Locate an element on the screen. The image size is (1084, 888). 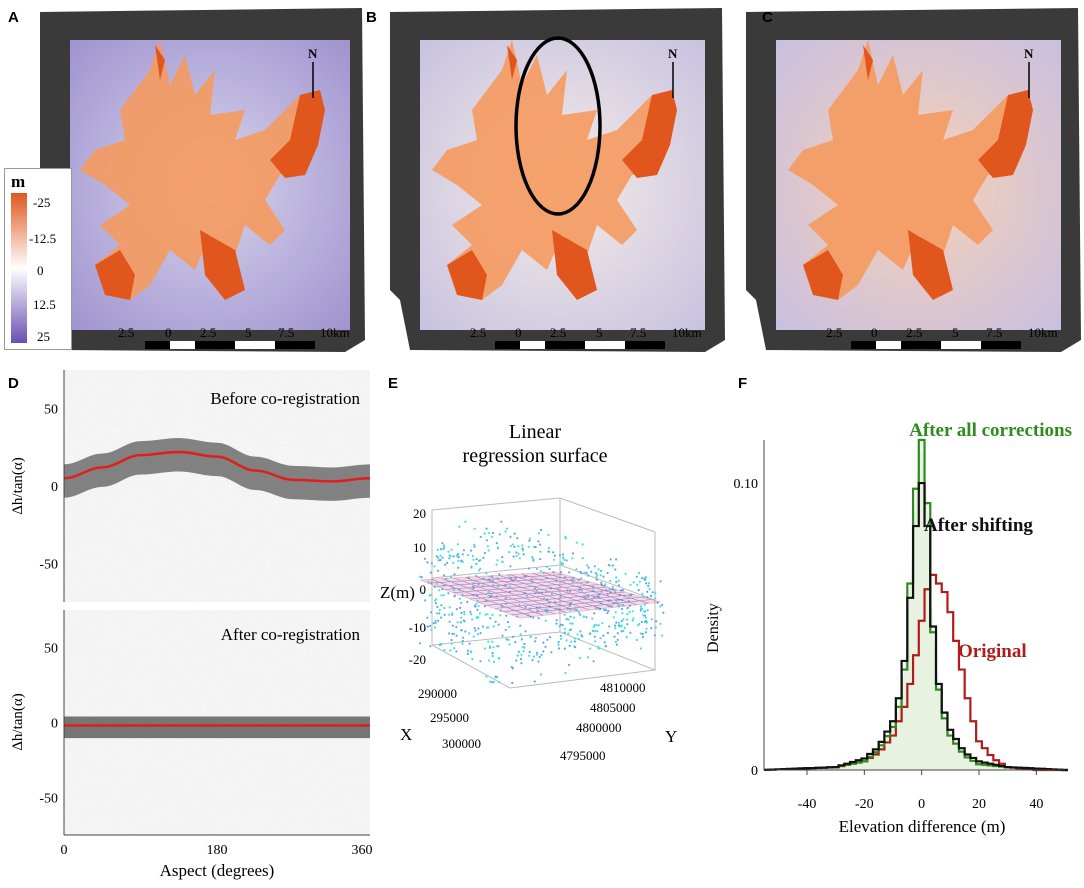
f-legend-after-shifting: After shifting is located at coordinates (978, 525).